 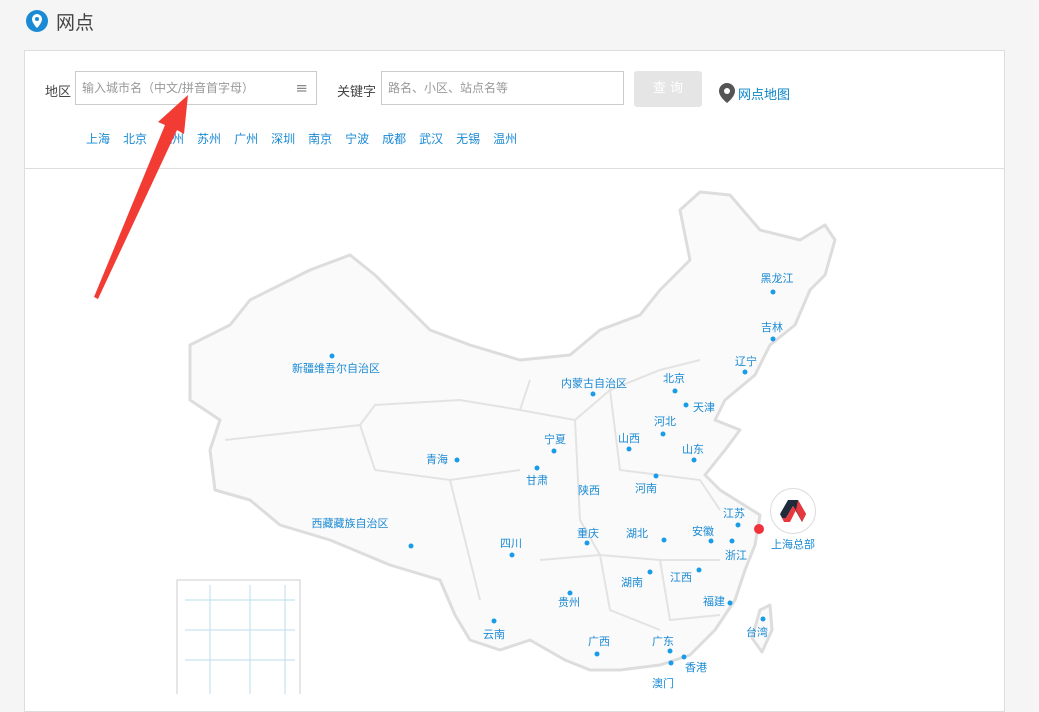 I want to click on region-input: 输入城市名（中文/拼音首字母） ≡, so click(x=196, y=88).